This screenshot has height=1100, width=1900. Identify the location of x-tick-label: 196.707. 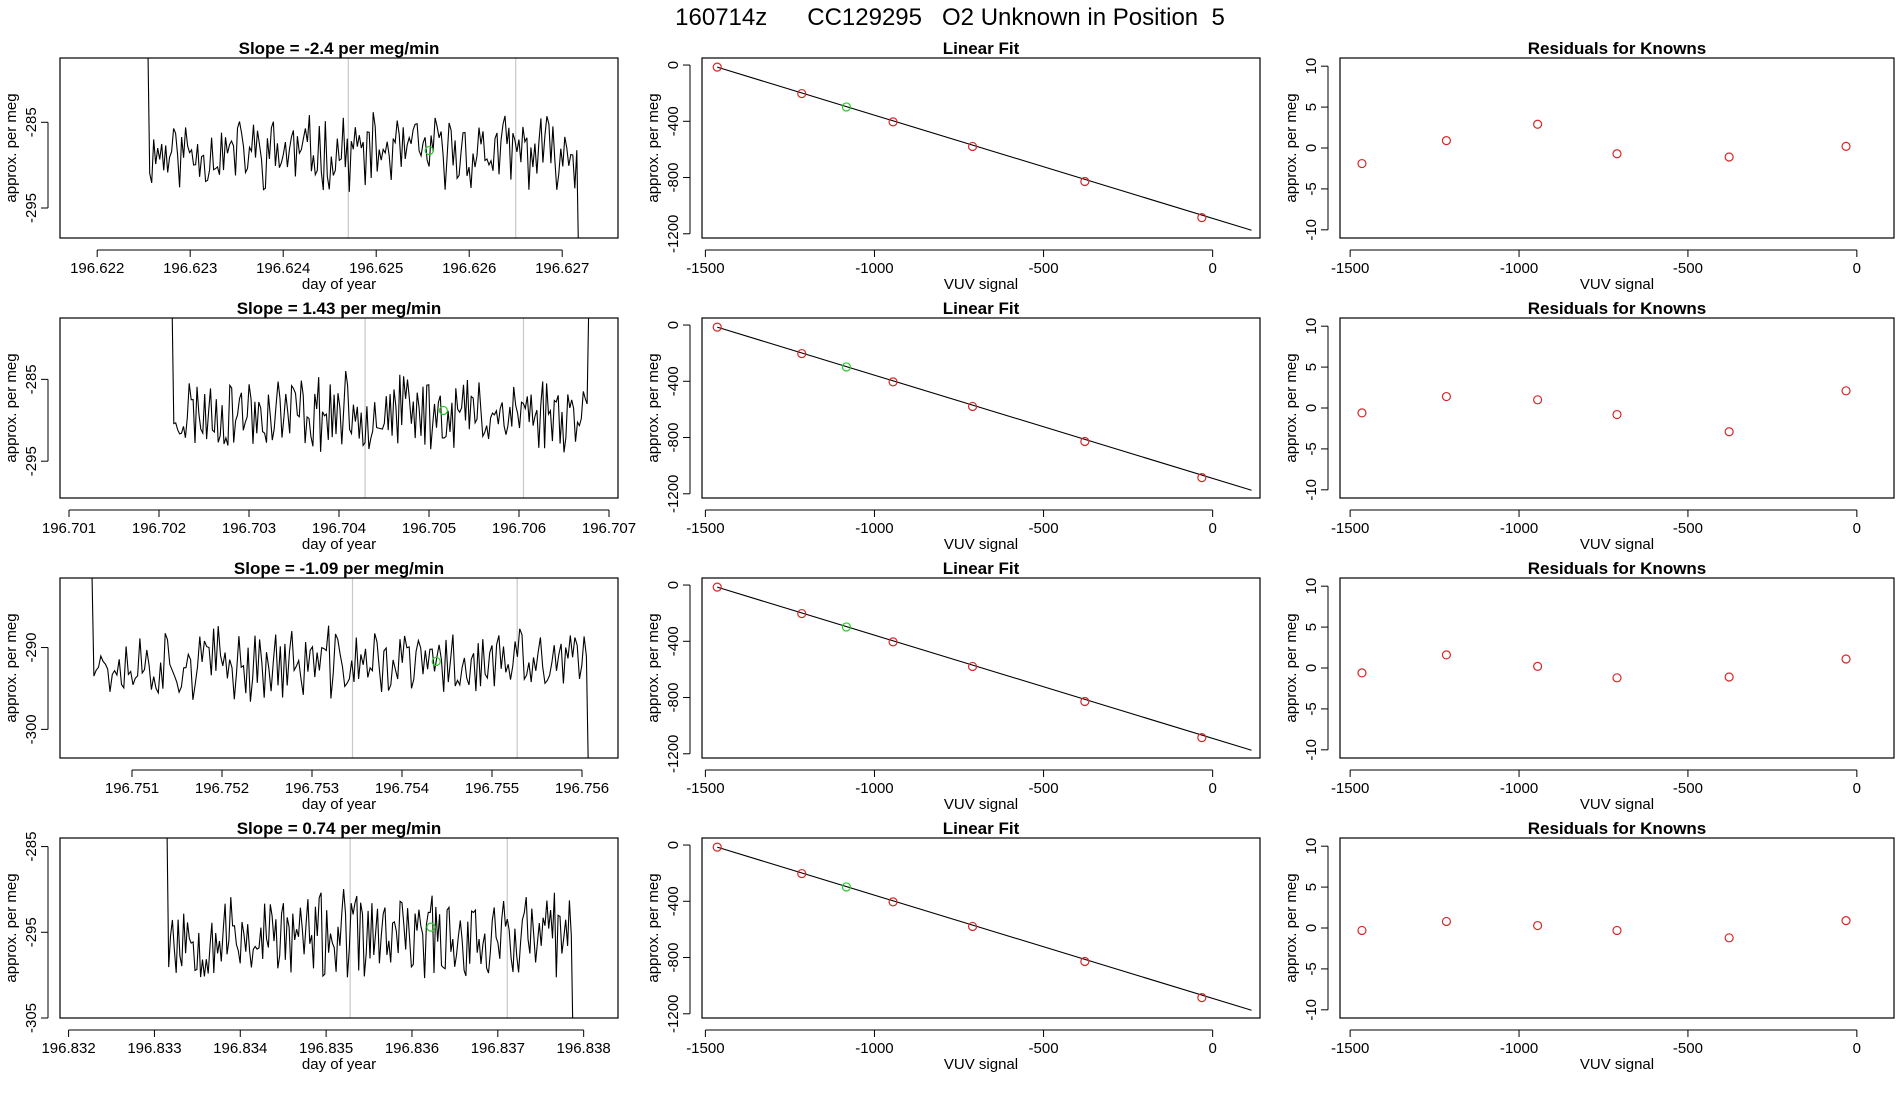
(609, 528).